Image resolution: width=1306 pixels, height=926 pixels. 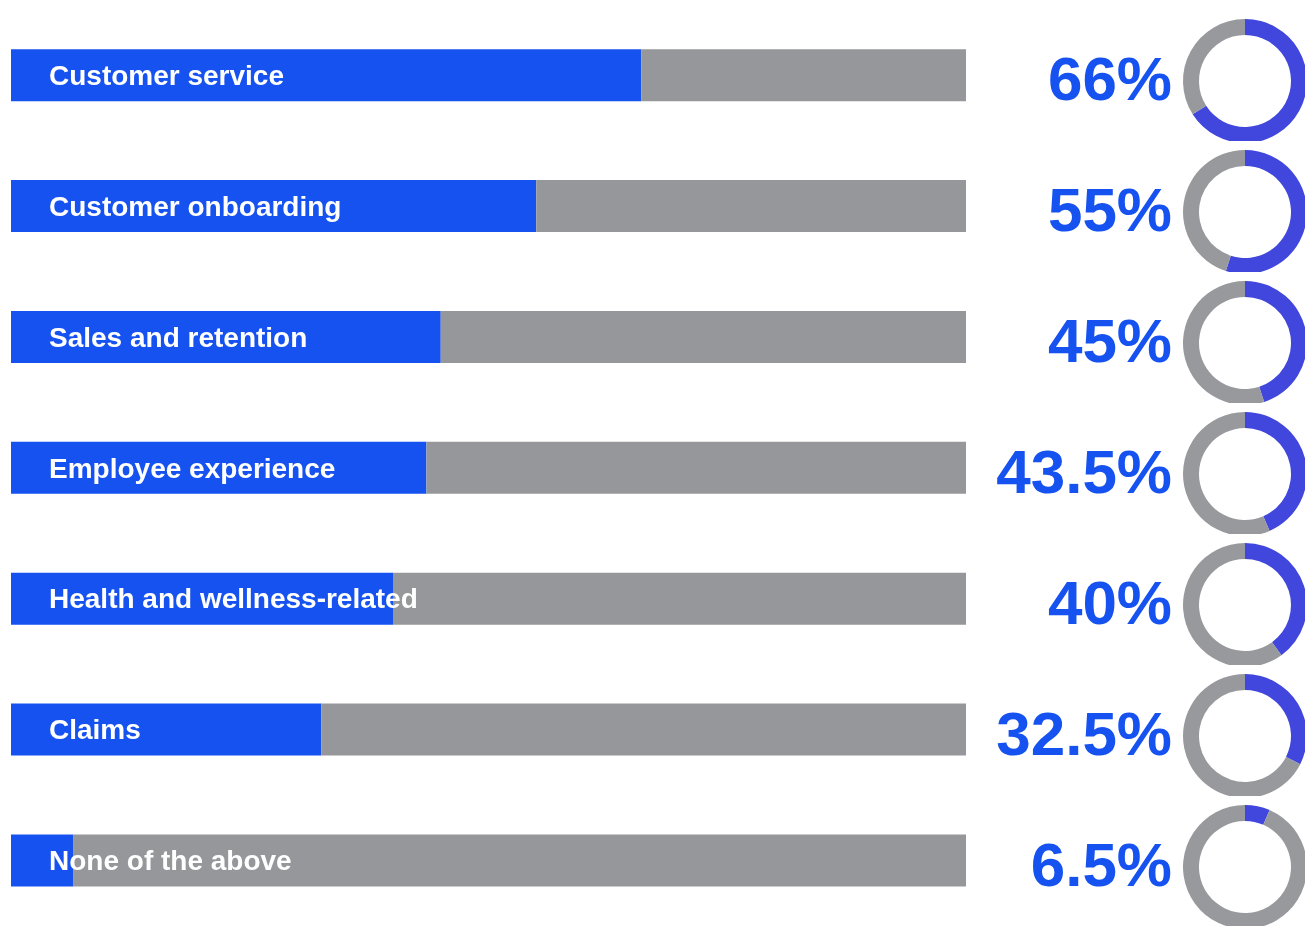 I want to click on text: 43.5%, so click(x=1084, y=471).